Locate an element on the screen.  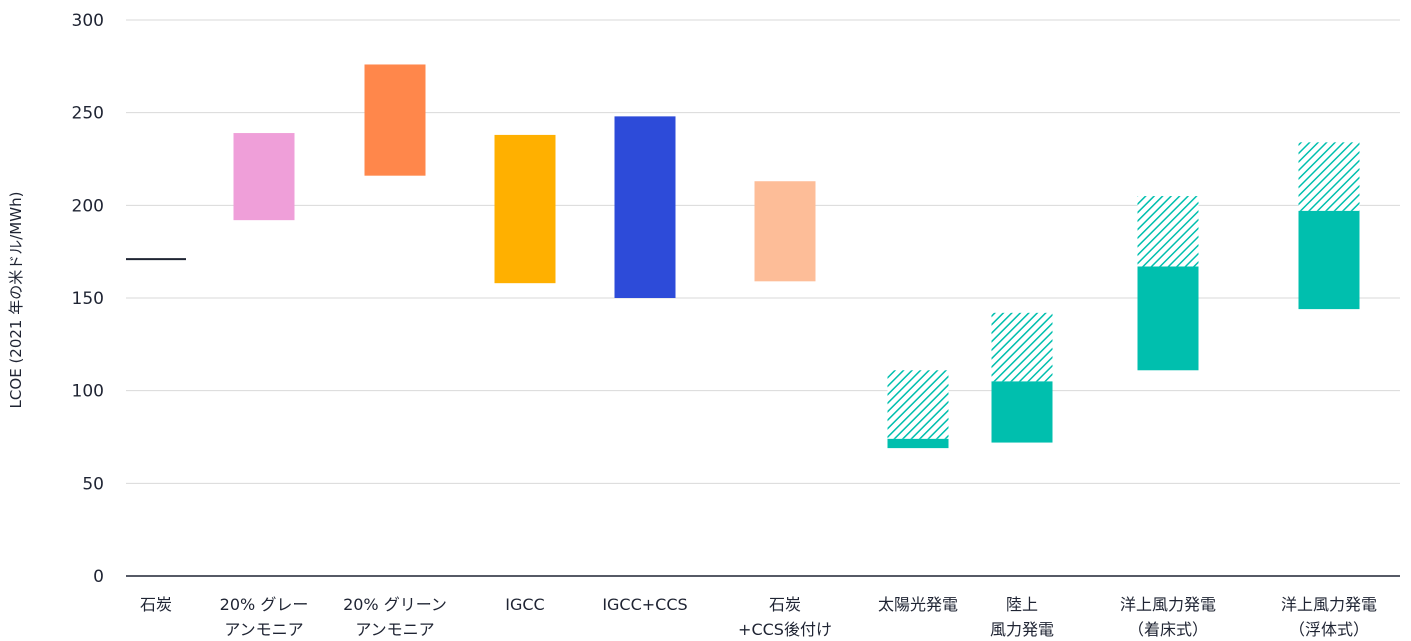
category-label: （着床式） is located at coordinates (1168, 629).